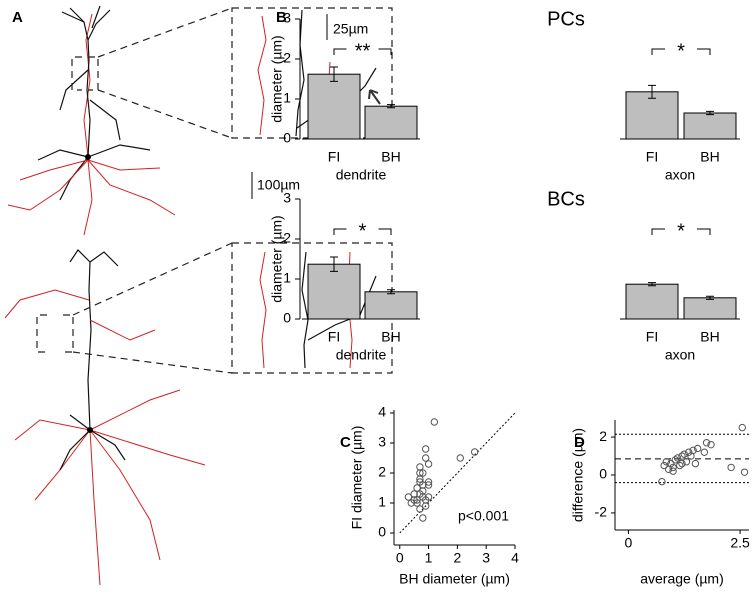 Image resolution: width=756 pixels, height=594 pixels. I want to click on panel-label: B, so click(281, 17).